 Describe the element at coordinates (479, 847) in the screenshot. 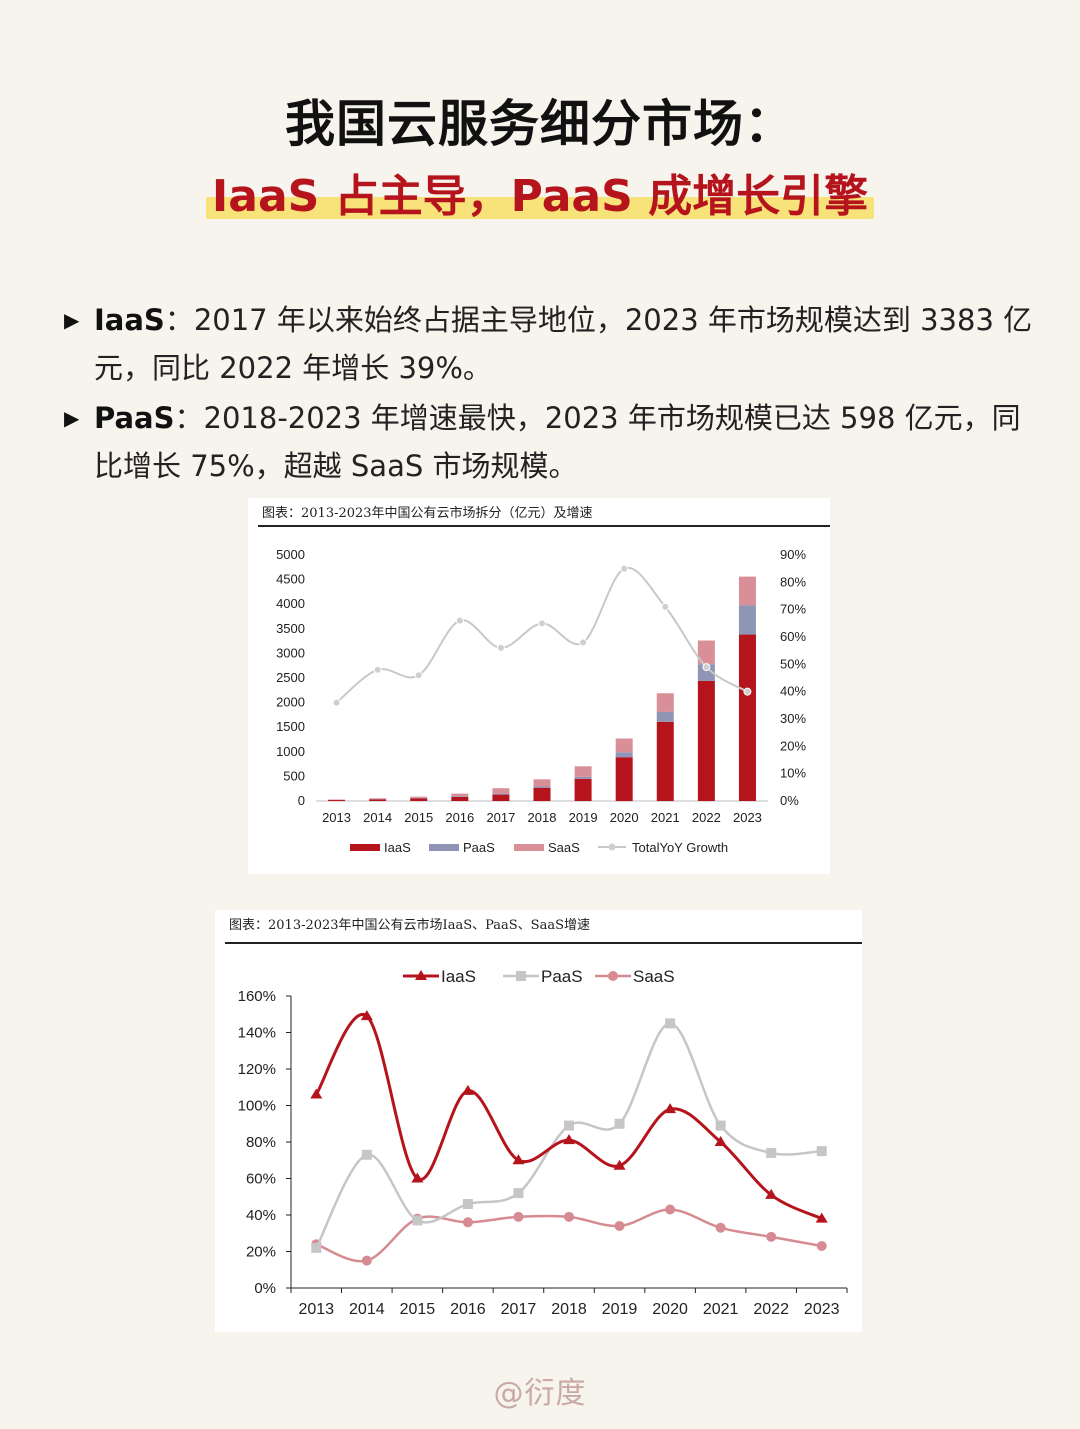

I see `legend-label: PaaS` at that location.